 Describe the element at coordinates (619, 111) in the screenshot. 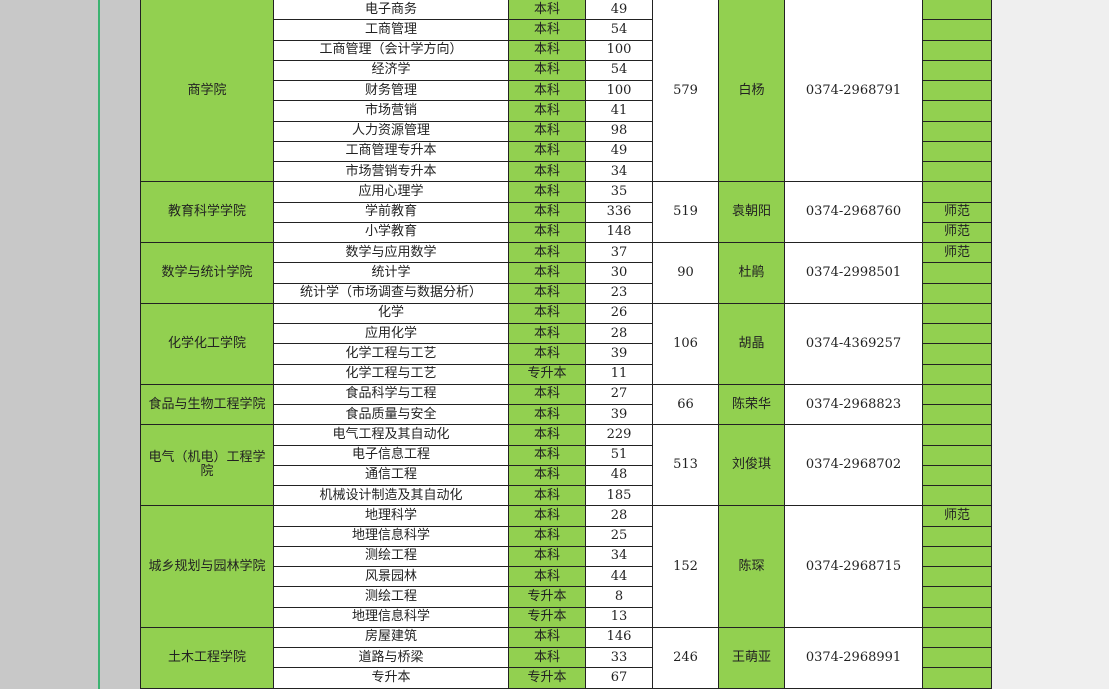

I see `count-cell: 41` at that location.